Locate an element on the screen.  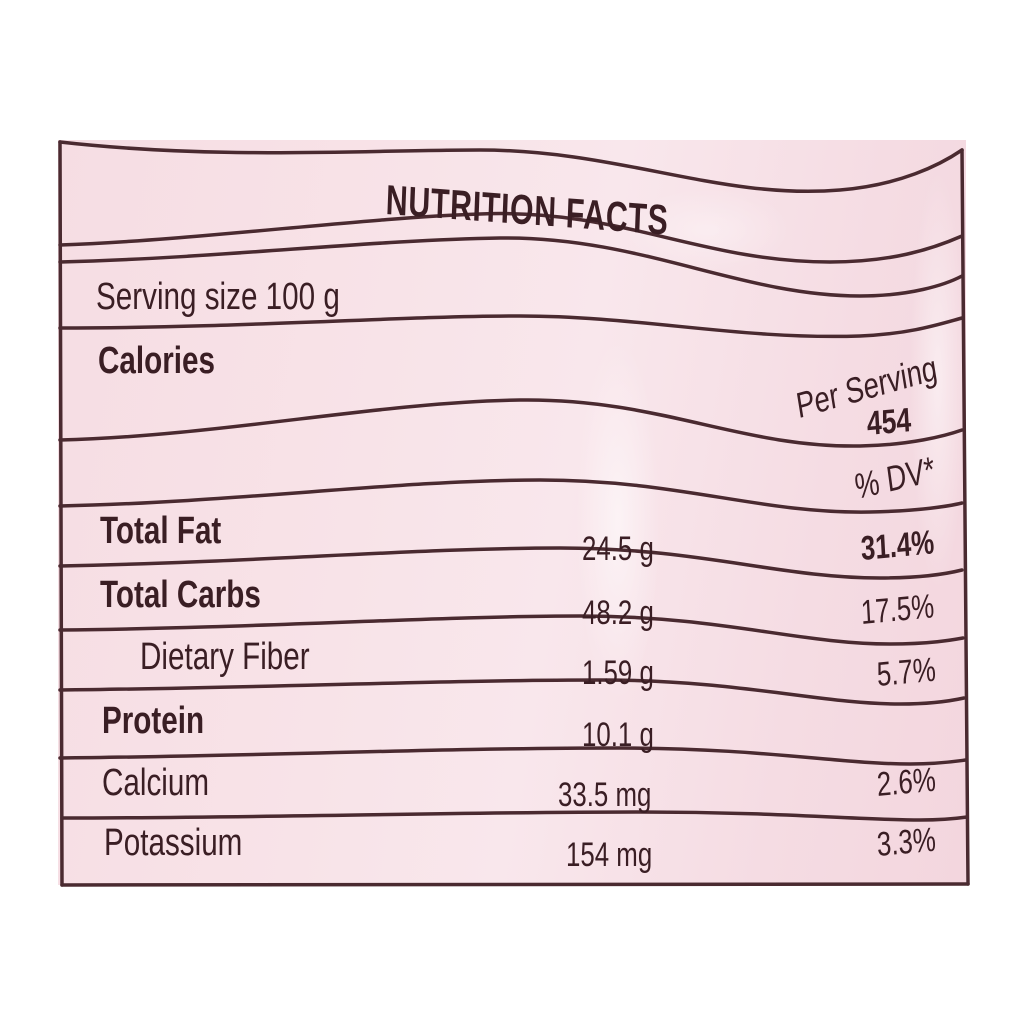
row-dv-total-carbs: 17.5% is located at coordinates (897, 610).